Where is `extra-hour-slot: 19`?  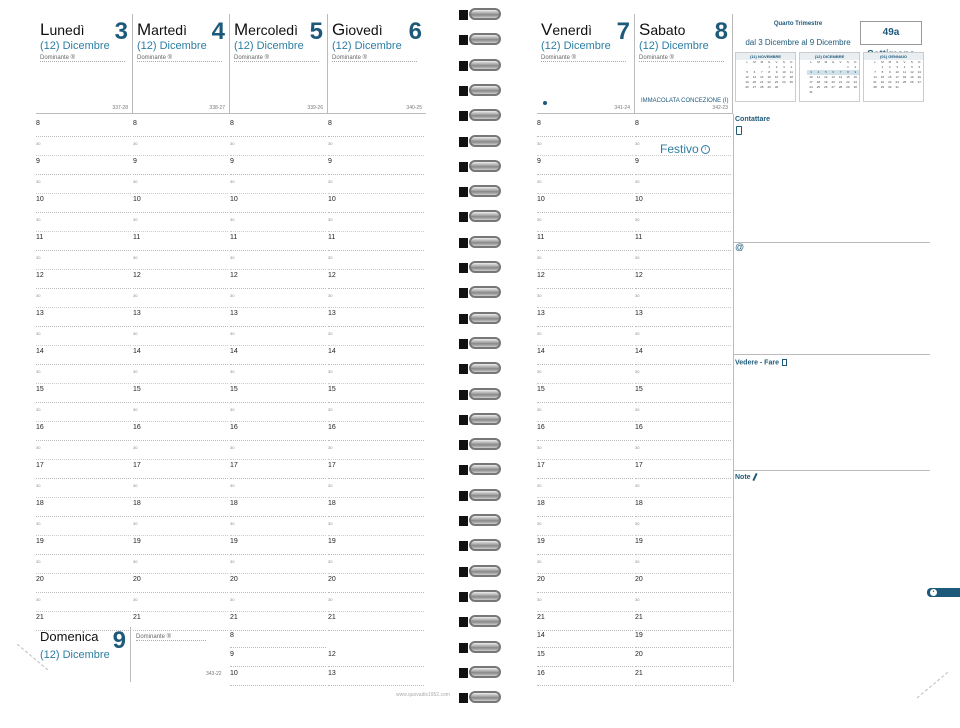 extra-hour-slot: 19 is located at coordinates (683, 639).